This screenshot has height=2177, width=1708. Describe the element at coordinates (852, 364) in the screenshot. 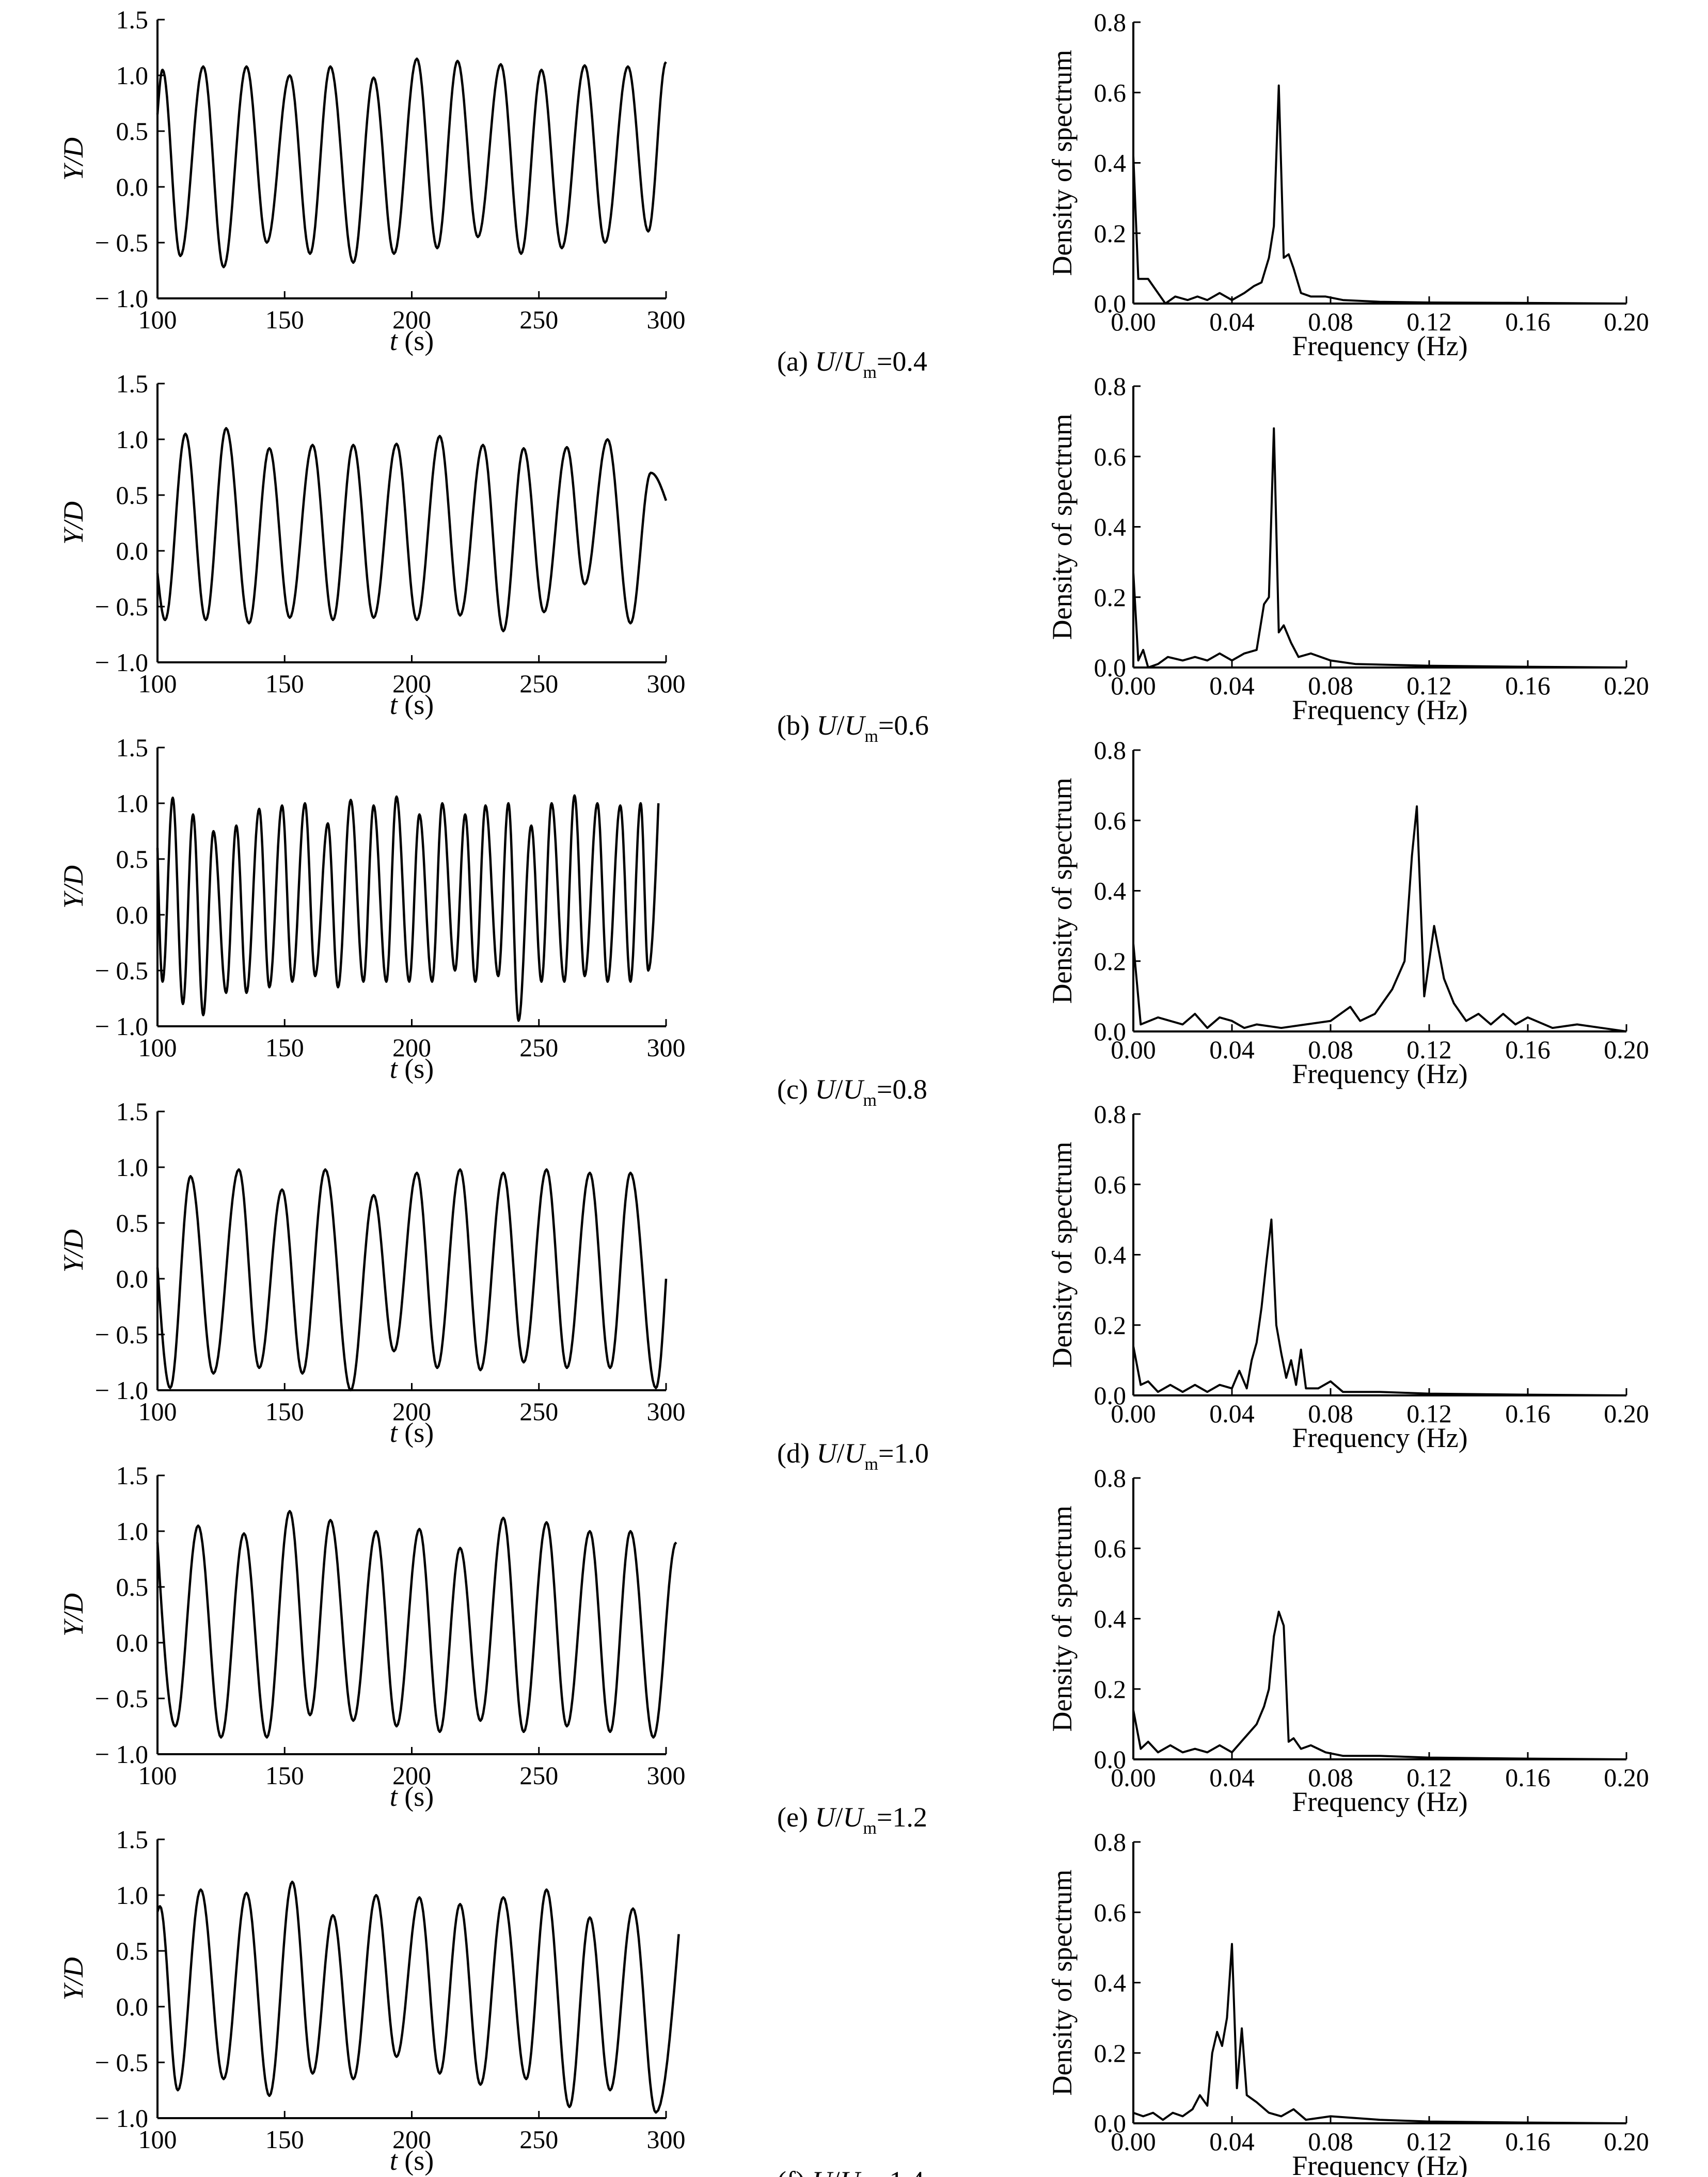

I see `panel-caption: (a) U/Um=0.4` at that location.